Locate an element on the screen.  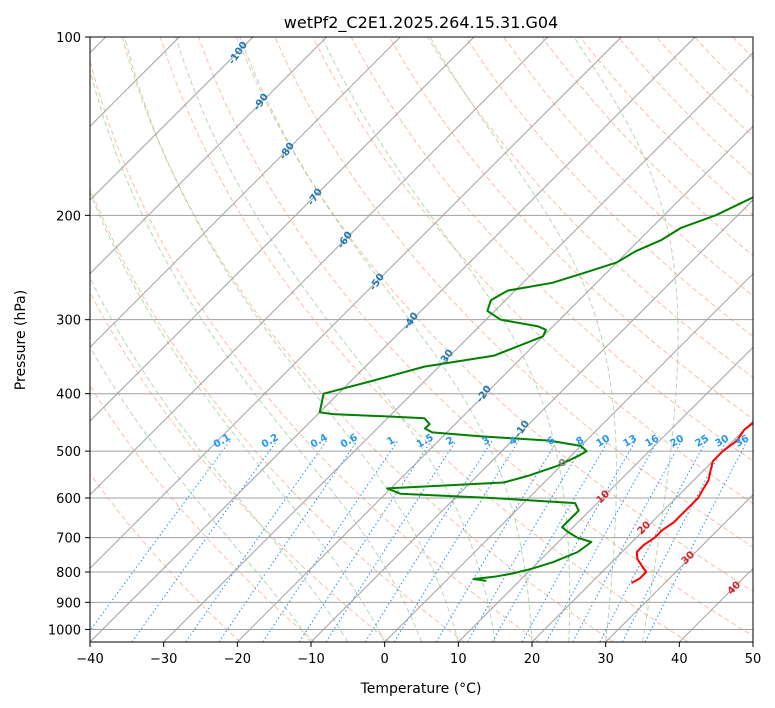
y-tick-label: 600 is located at coordinates (68, 499).